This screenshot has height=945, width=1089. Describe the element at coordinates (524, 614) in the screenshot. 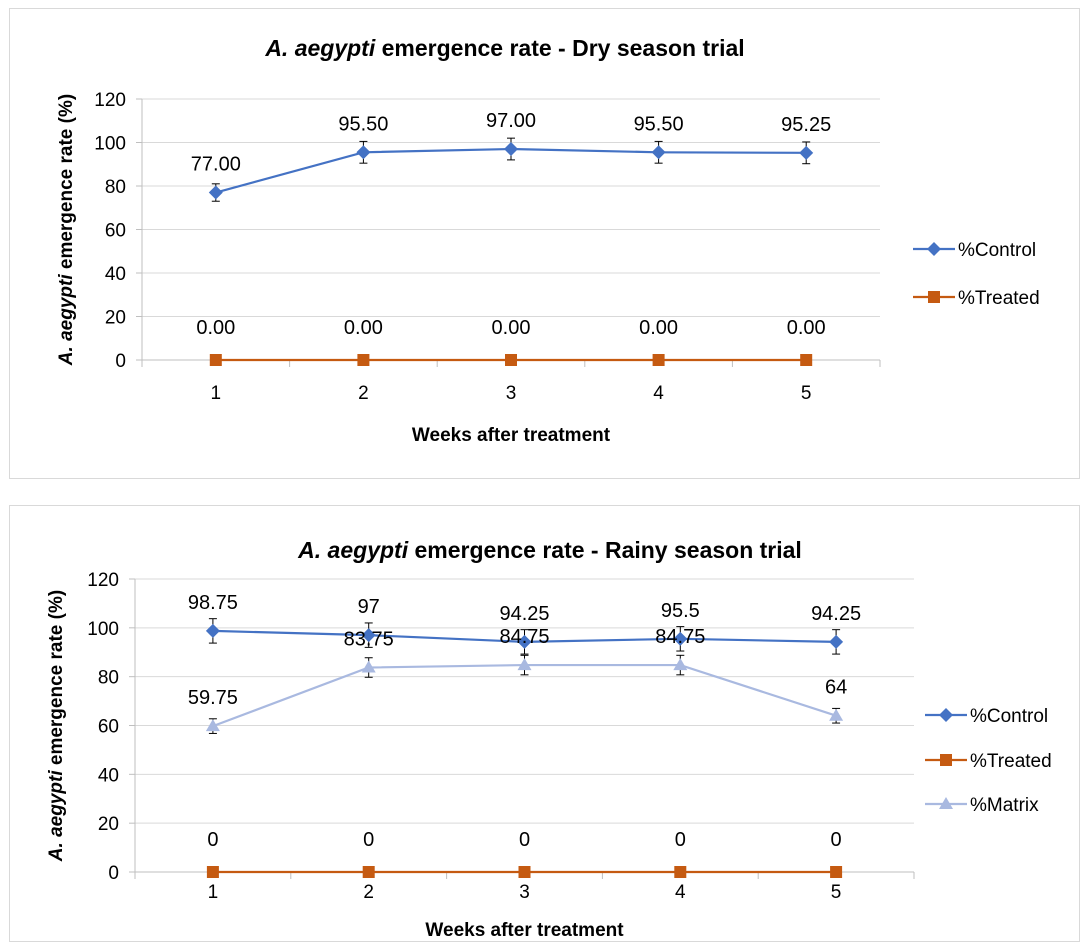

I see `data-label-control: 94.25` at that location.